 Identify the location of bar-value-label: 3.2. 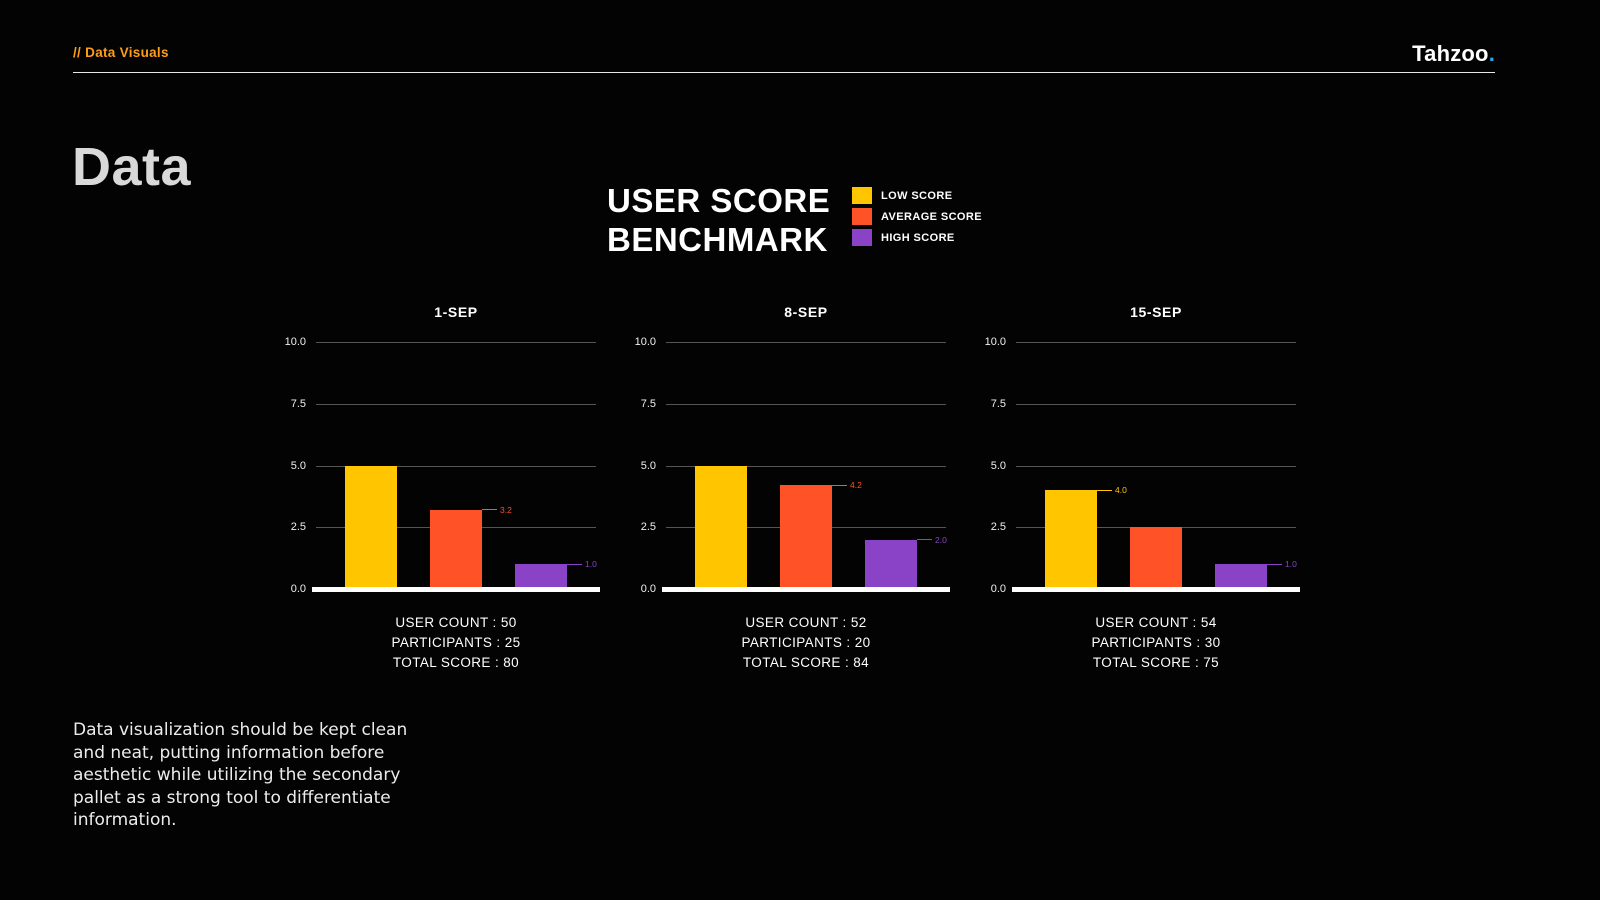
(497, 510).